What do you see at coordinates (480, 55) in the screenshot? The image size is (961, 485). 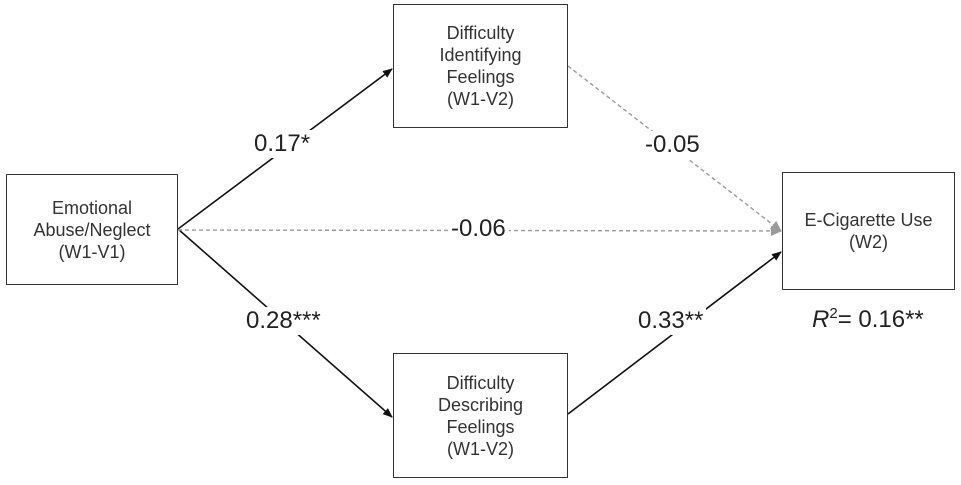 I see `node-label-line: Identifying` at bounding box center [480, 55].